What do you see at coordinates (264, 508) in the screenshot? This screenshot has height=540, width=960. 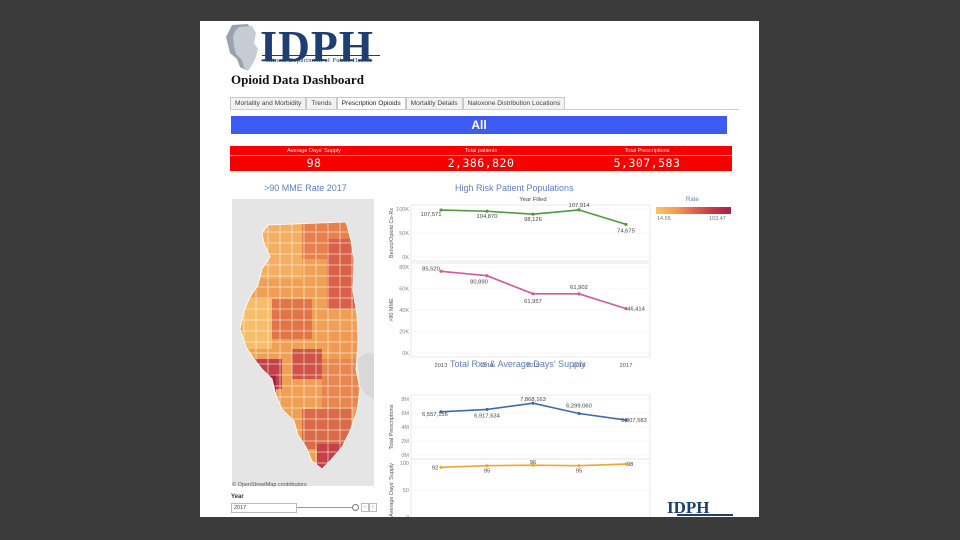 I see `year-filter-input: 2017` at bounding box center [264, 508].